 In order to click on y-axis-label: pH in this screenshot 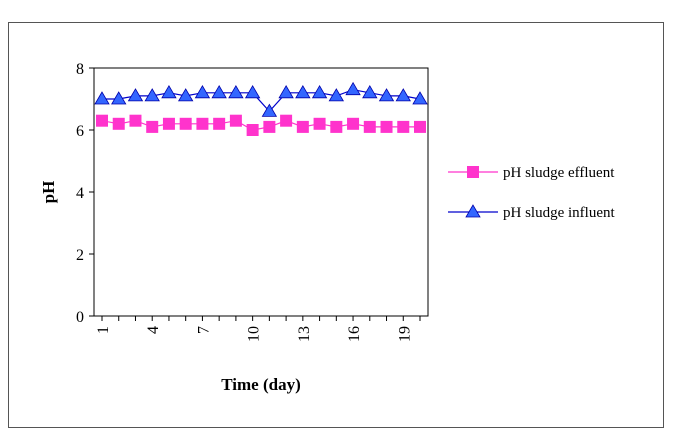, I will do `click(48, 192)`.